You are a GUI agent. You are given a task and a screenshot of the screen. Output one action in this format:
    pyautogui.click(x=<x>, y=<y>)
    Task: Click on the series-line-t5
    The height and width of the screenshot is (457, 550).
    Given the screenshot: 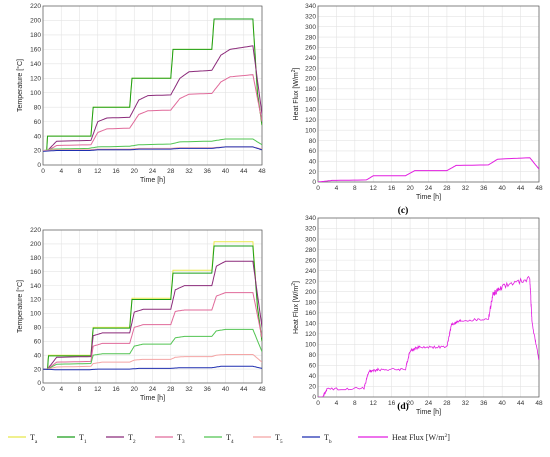 What is the action you would take?
    pyautogui.click(x=152, y=362)
    